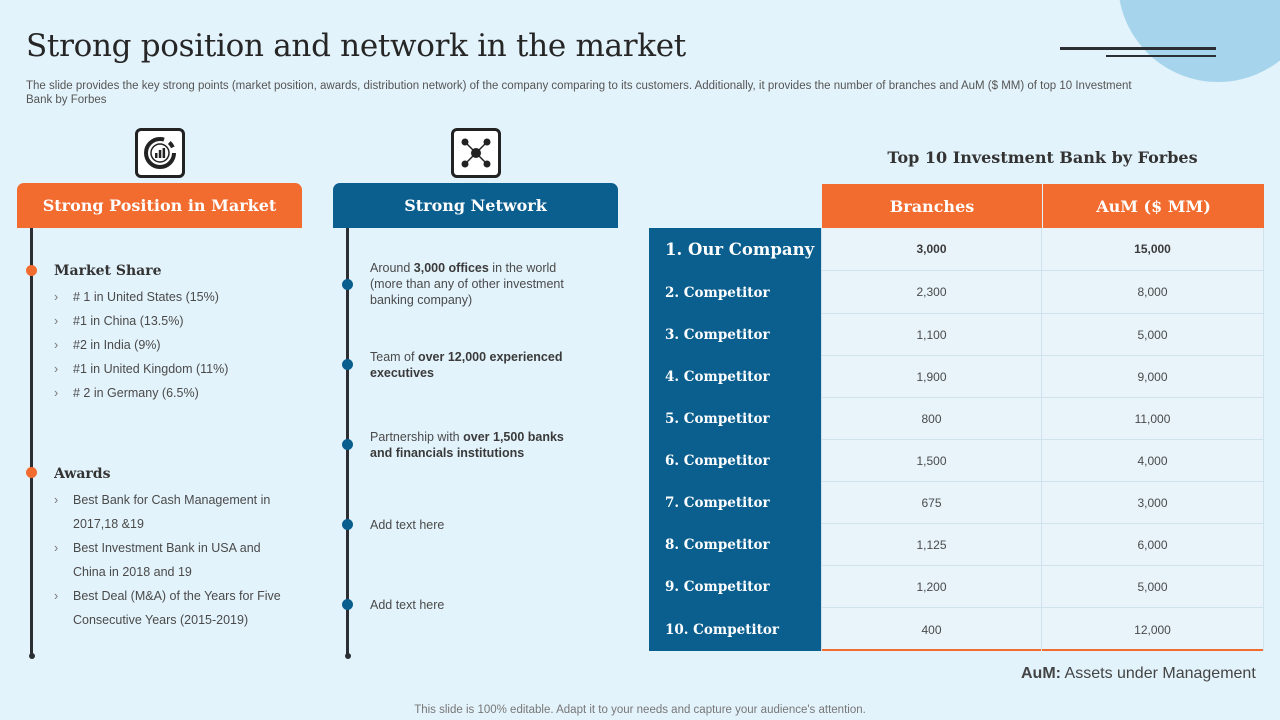  I want to click on market-share-heading: Market Share, so click(108, 271).